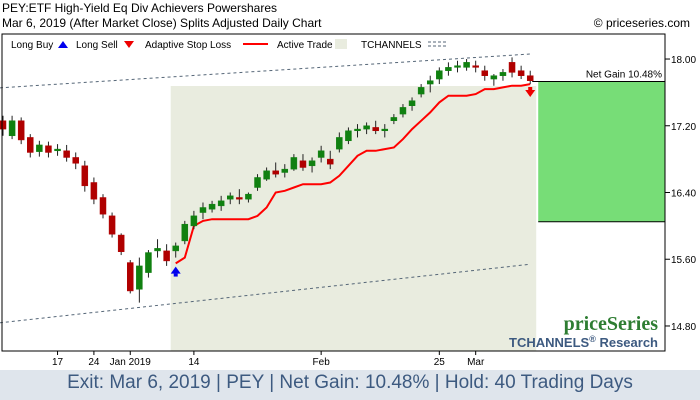  Describe the element at coordinates (175, 270) in the screenshot. I see `long-buy-marker` at that location.